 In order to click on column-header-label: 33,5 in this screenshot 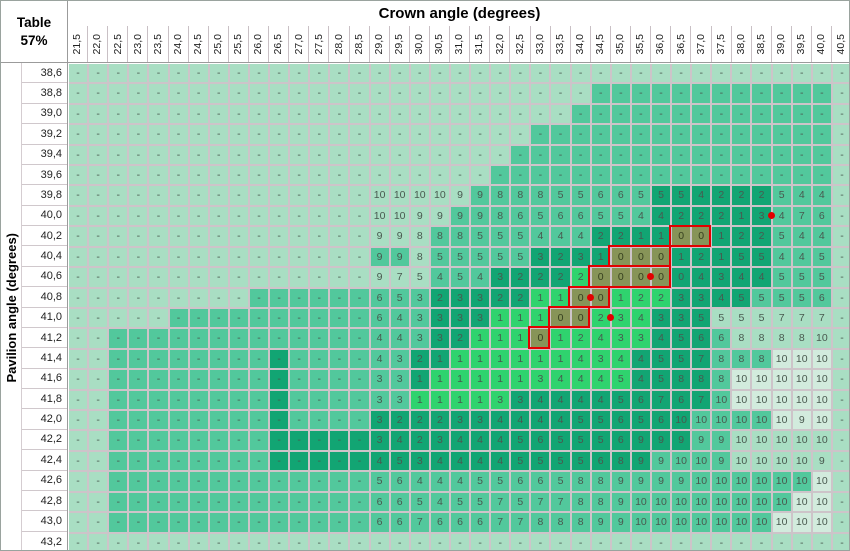, I will do `click(561, 44)`.